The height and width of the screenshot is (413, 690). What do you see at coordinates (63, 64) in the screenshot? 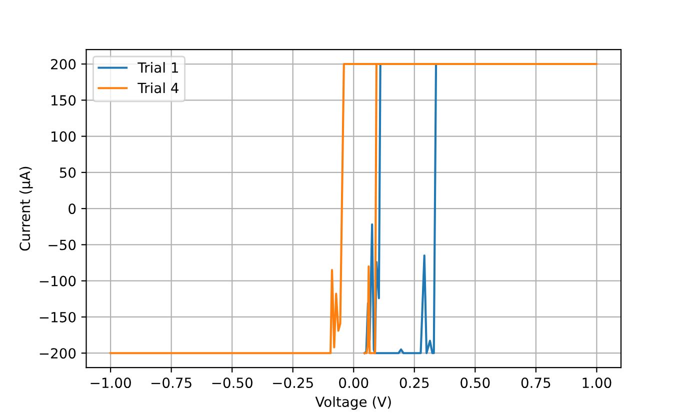
I see `y-tick-label: 200` at bounding box center [63, 64].